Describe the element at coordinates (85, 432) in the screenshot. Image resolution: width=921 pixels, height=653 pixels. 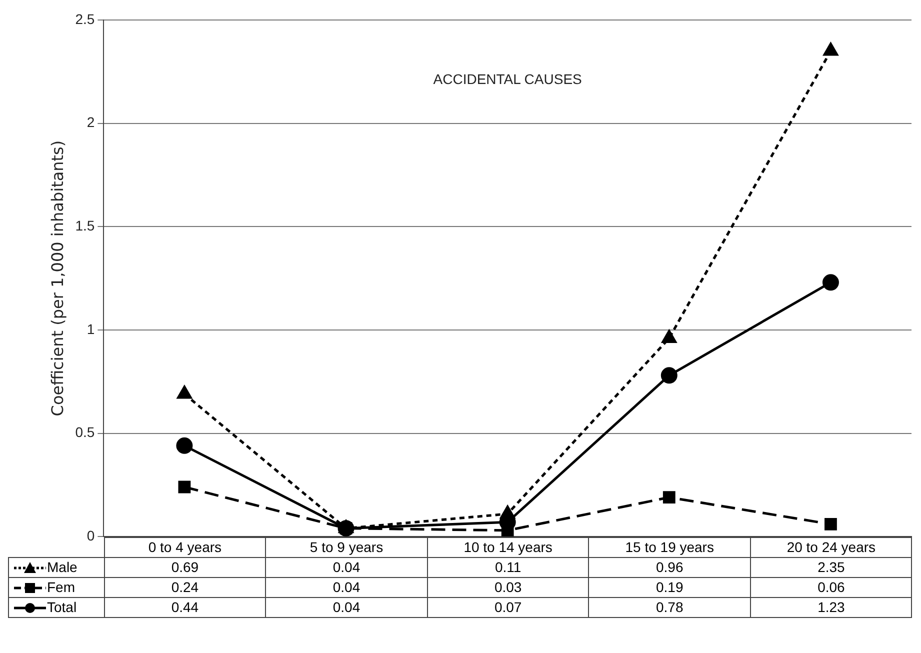
I see `y-tick-label: 0.5` at that location.